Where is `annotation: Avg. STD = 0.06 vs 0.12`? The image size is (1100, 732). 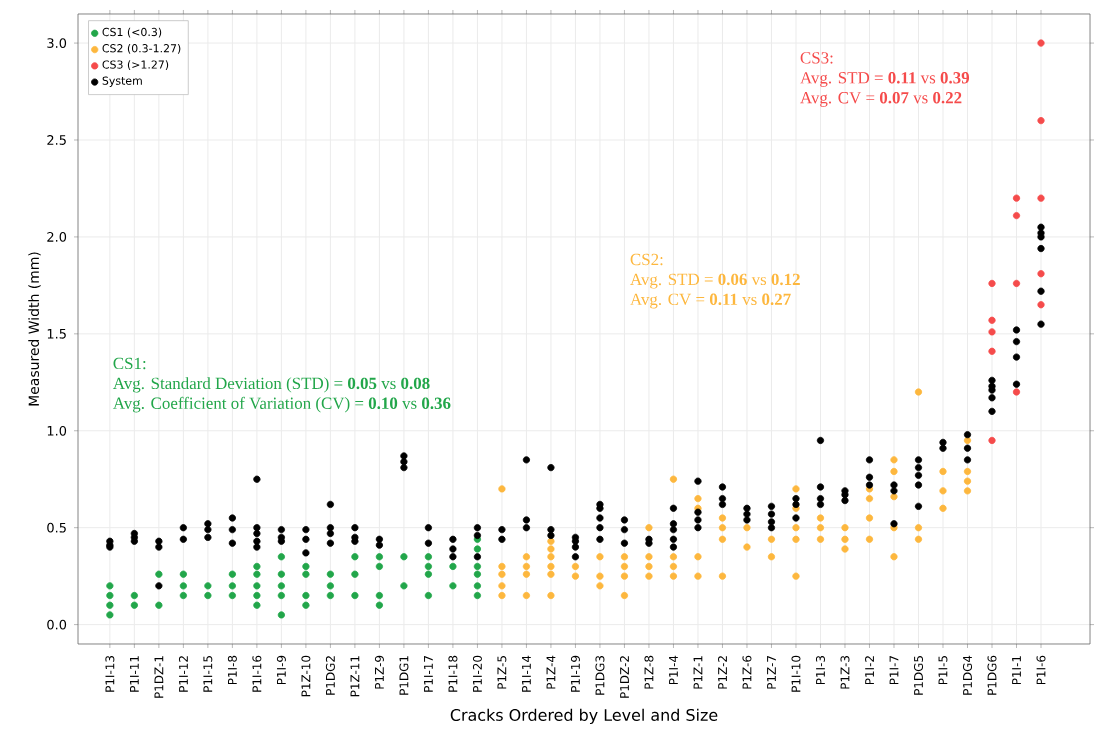
annotation: Avg. STD = 0.06 vs 0.12 is located at coordinates (715, 281).